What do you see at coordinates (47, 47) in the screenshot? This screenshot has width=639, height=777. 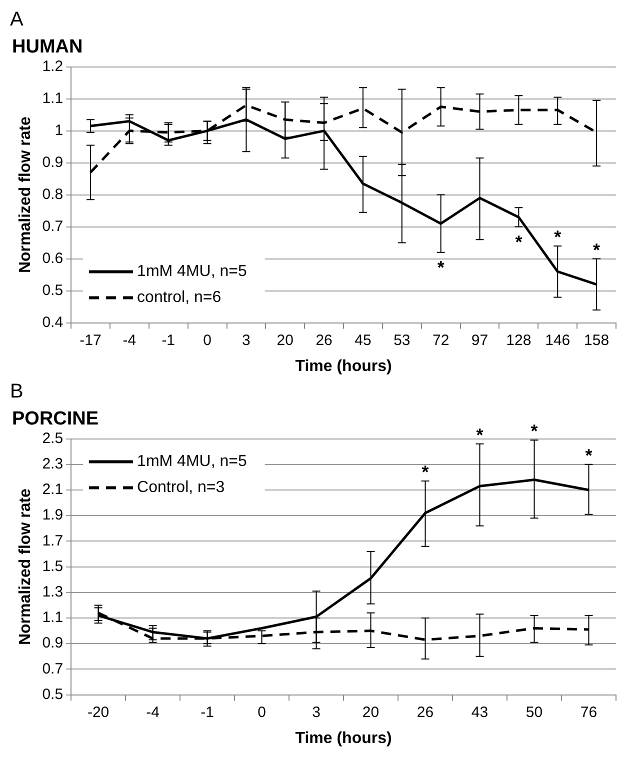 I see `chart-title: HUMAN` at bounding box center [47, 47].